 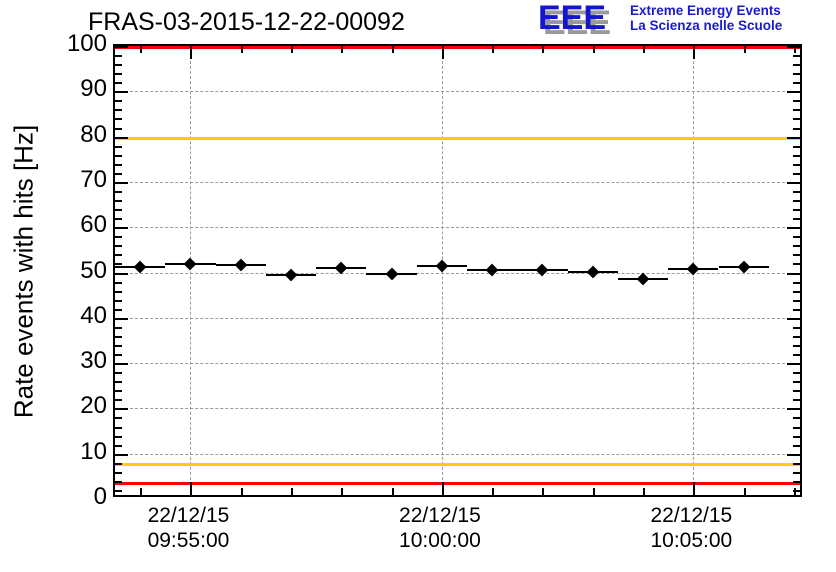 I want to click on grid-line-vertical, so click(x=191, y=270).